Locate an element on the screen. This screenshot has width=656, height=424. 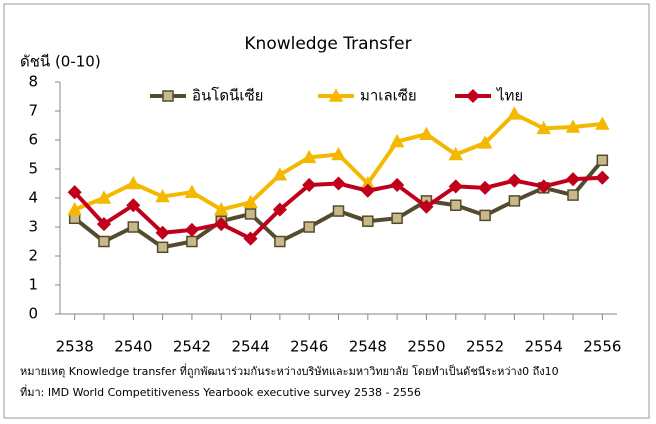
y-axis-label: ดัชนี (0-10) is located at coordinates (60, 62).